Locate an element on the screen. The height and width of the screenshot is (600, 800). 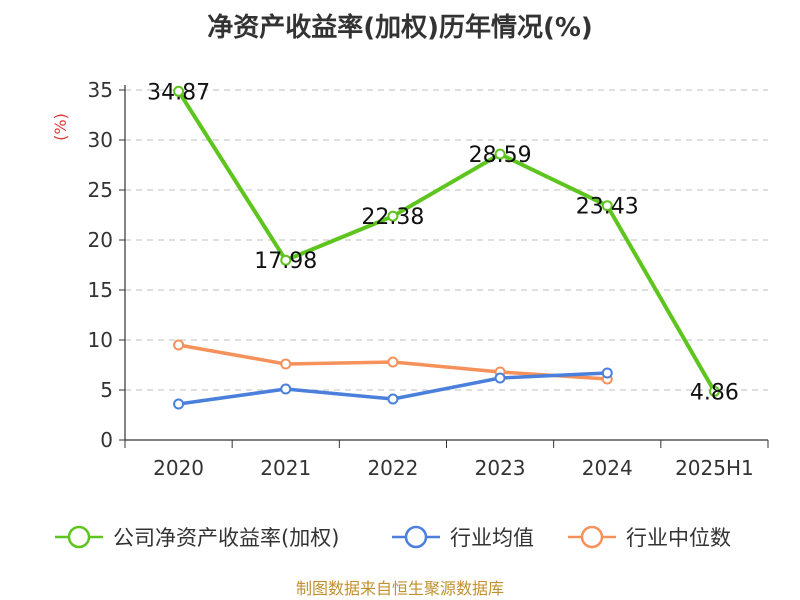
y-tick-label: 0 is located at coordinates (106, 440).